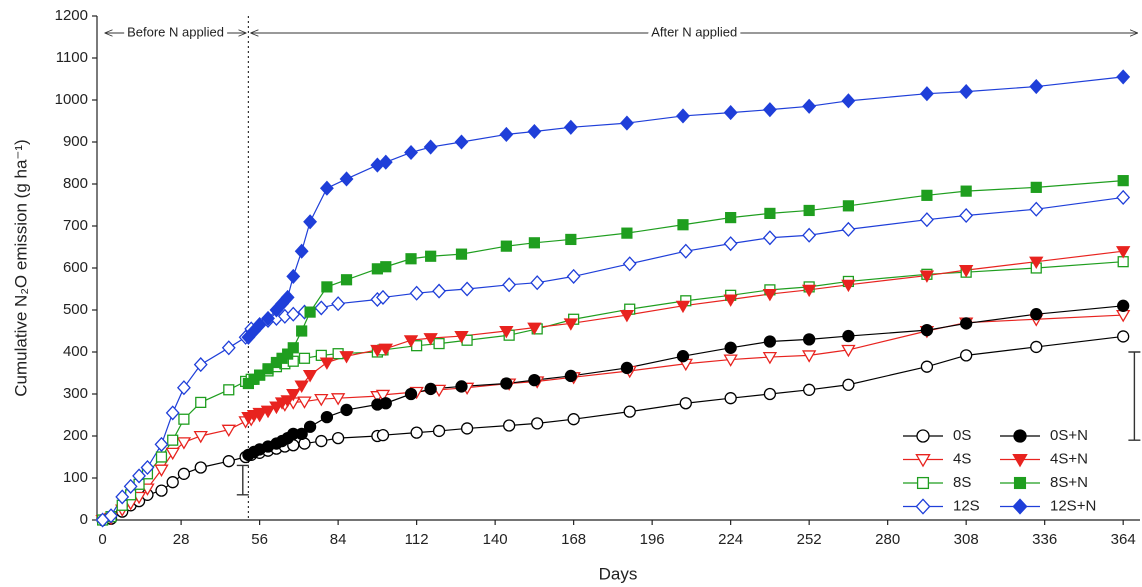 The width and height of the screenshot is (1142, 587). What do you see at coordinates (75, 267) in the screenshot?
I see `y-tick-label: 600` at bounding box center [75, 267].